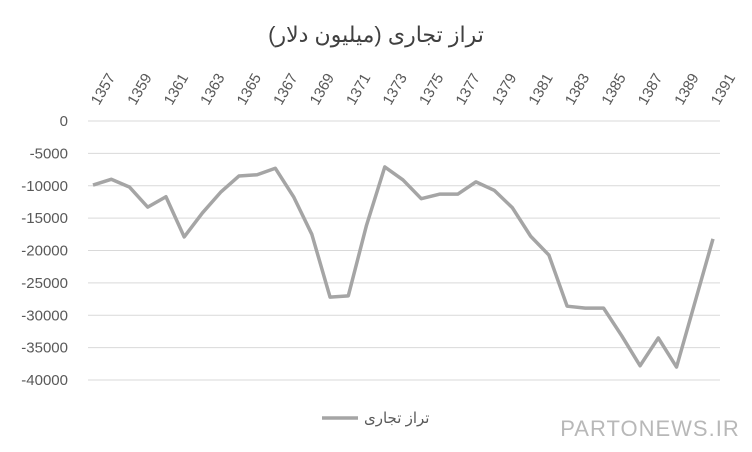  What do you see at coordinates (44, 251) in the screenshot?
I see `y-tick-label: -20000` at bounding box center [44, 251].